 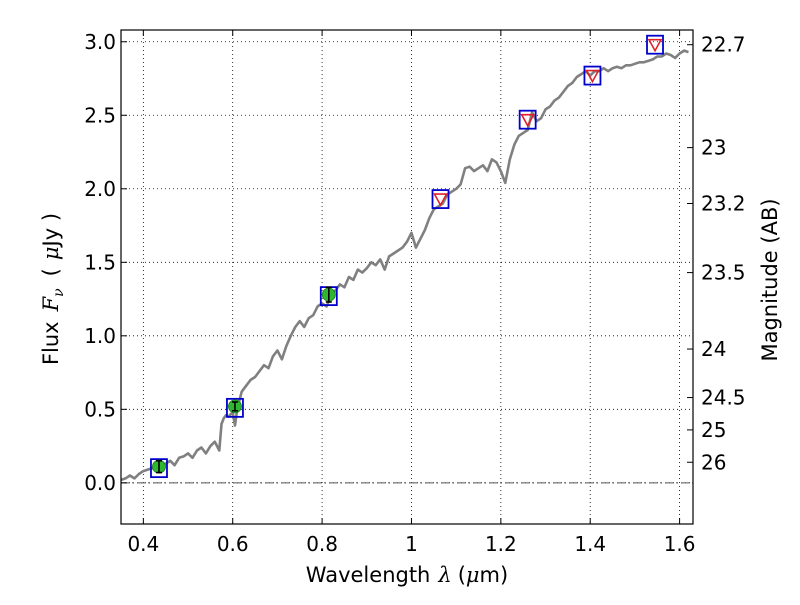 What do you see at coordinates (100, 262) in the screenshot?
I see `y-tick-label: 1.5` at bounding box center [100, 262].